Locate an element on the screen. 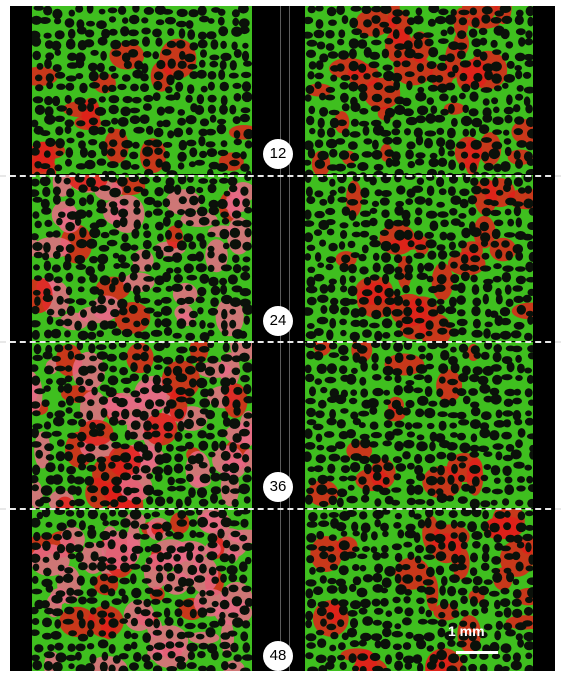 The height and width of the screenshot is (676, 561). time-badge-12: 12 is located at coordinates (278, 154).